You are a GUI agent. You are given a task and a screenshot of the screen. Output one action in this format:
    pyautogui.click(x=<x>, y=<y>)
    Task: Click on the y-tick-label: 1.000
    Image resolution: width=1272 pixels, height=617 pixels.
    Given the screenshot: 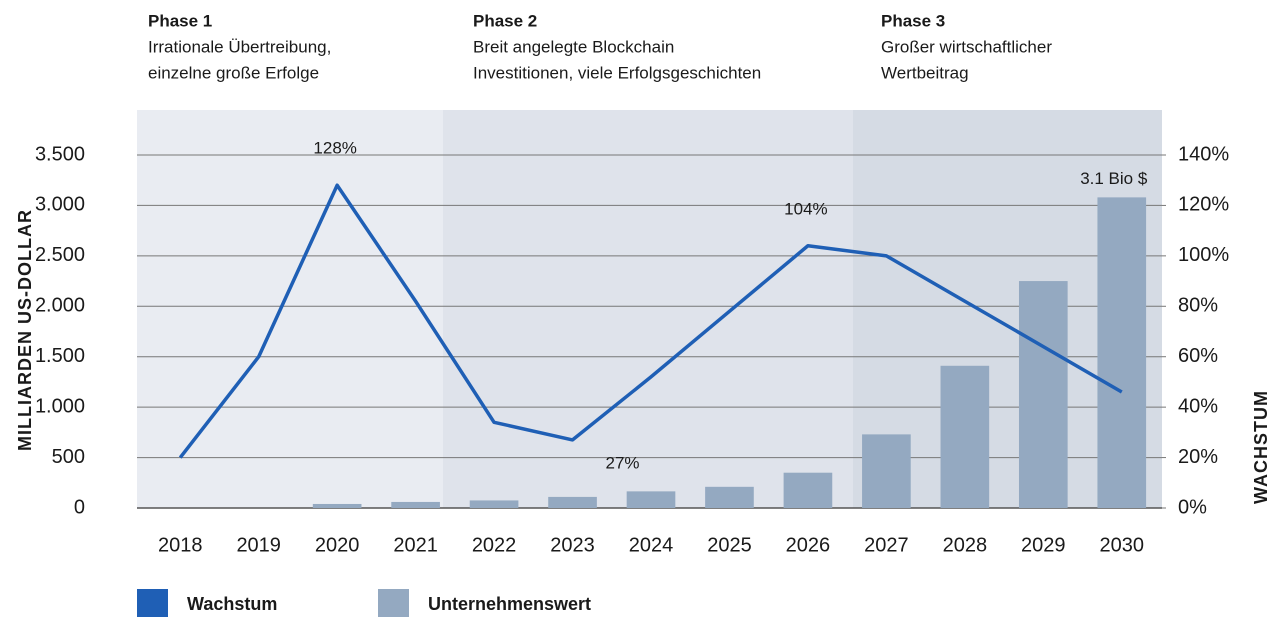 What is the action you would take?
    pyautogui.click(x=60, y=406)
    